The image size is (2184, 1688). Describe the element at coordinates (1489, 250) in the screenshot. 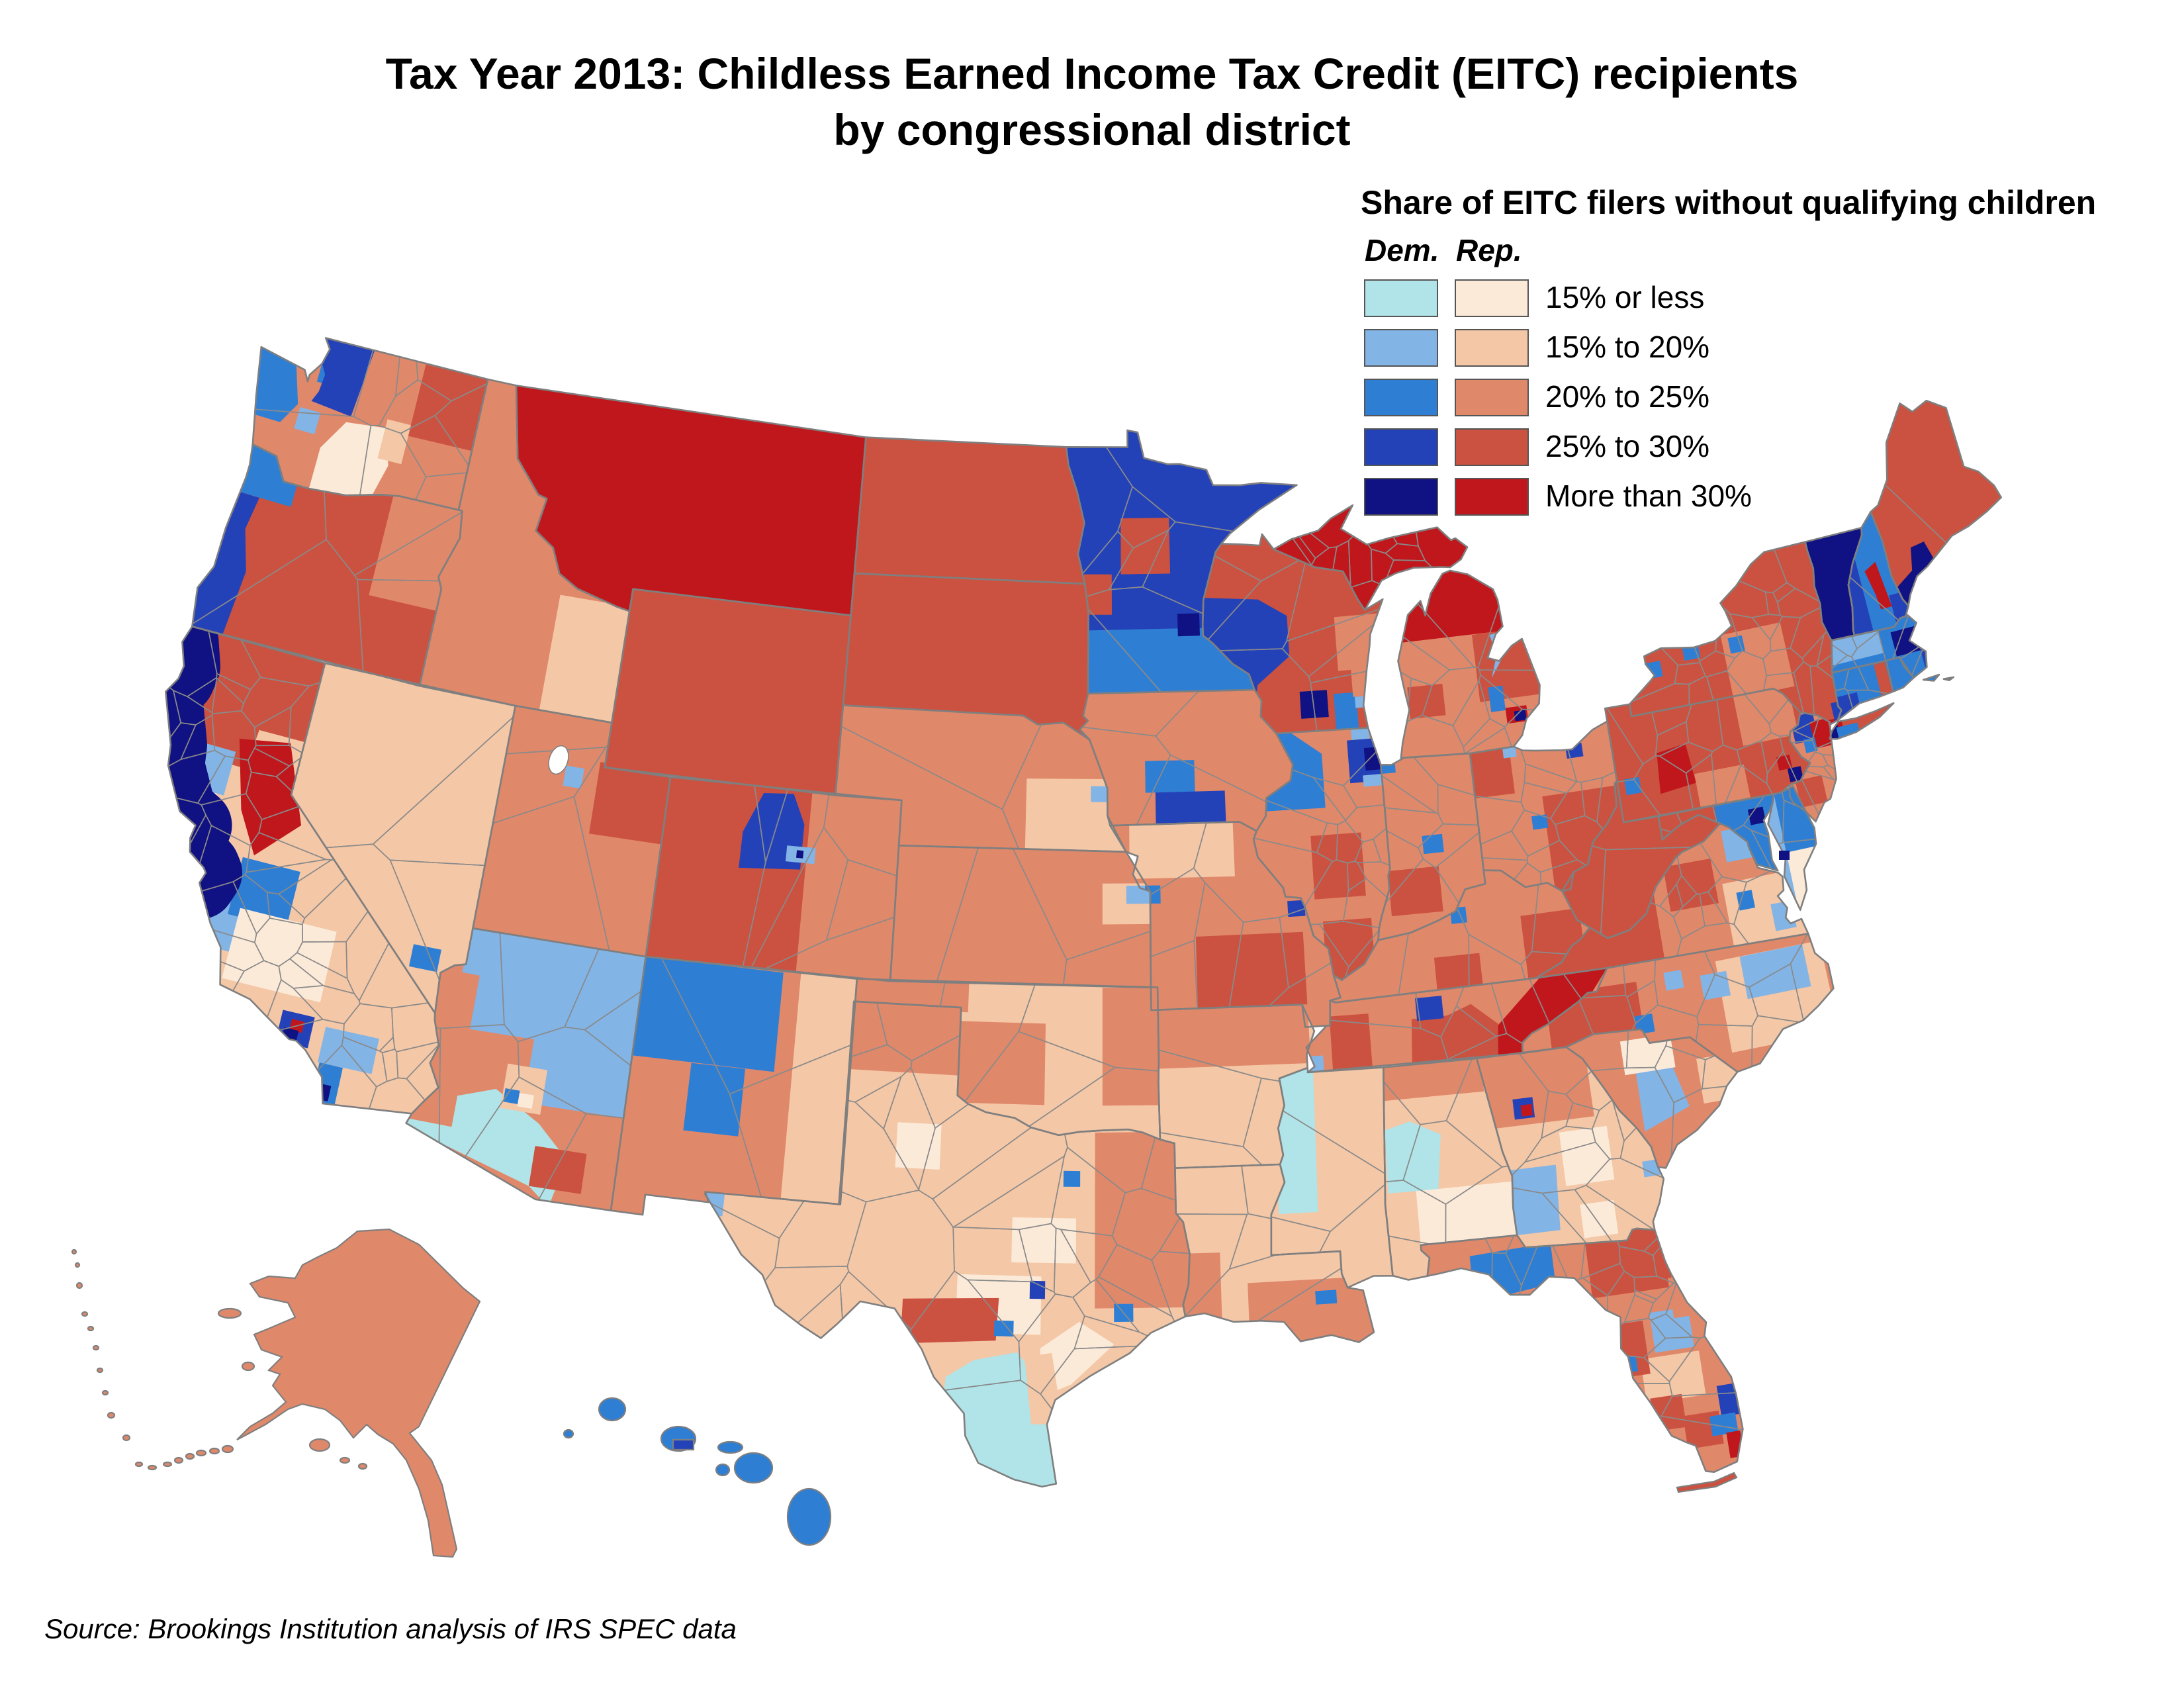

I see `svg-text: Rep.` at that location.